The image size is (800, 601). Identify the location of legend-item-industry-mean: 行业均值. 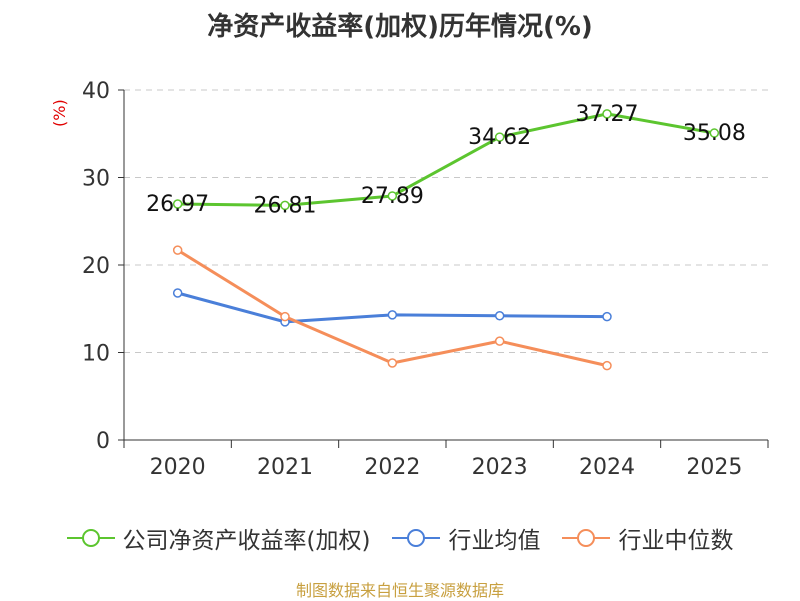
(466, 538).